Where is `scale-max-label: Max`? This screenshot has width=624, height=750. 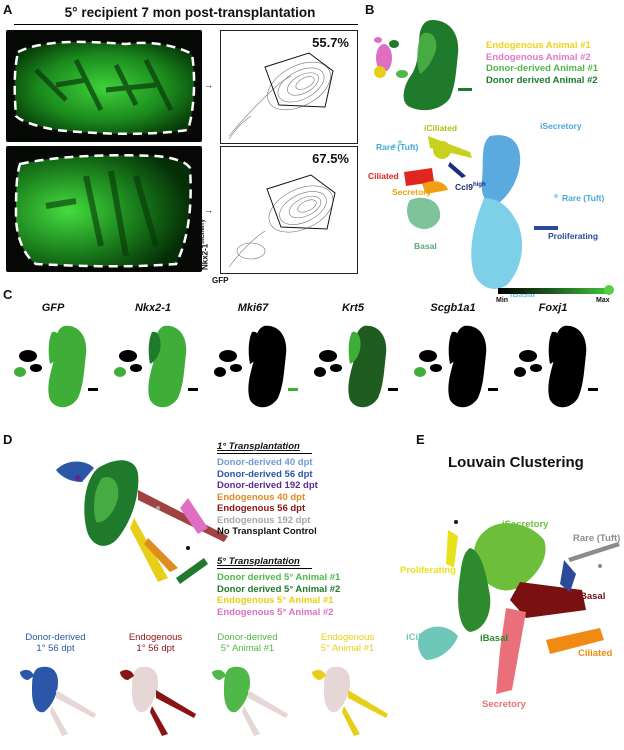
scale-max-label: Max is located at coordinates (603, 300).